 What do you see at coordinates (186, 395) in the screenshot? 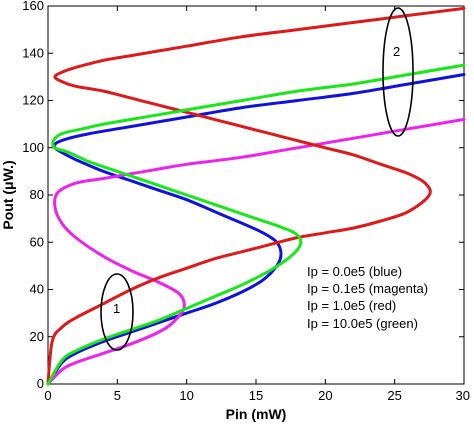
I see `x-tick-label: 10` at bounding box center [186, 395].